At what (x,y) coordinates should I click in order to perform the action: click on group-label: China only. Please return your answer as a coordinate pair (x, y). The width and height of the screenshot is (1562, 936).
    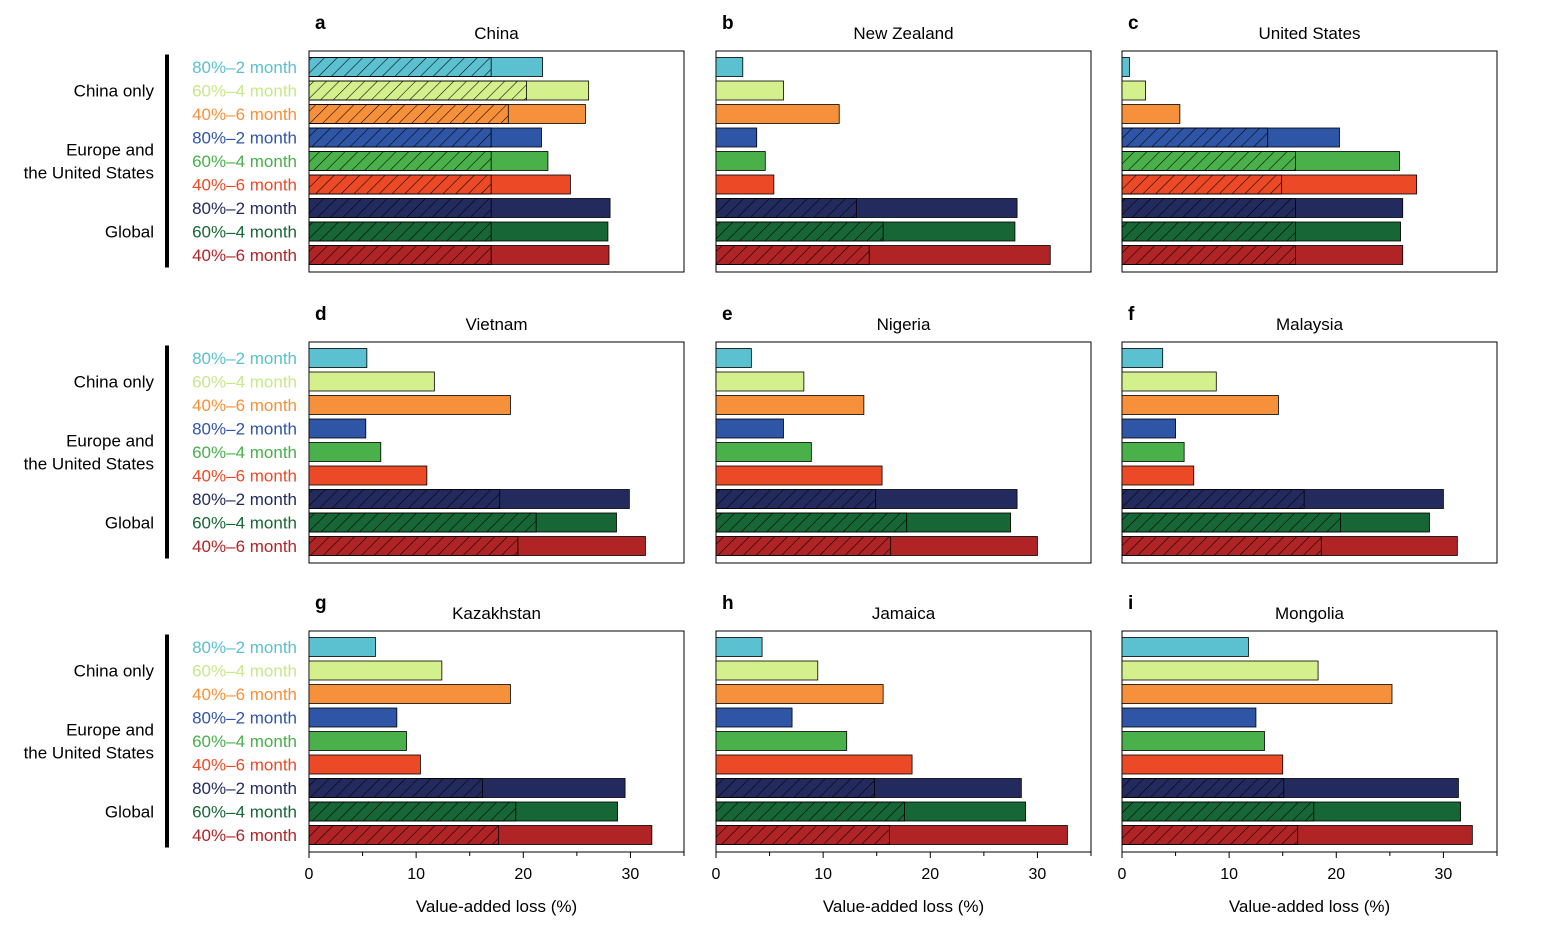
    Looking at the image, I should click on (114, 671).